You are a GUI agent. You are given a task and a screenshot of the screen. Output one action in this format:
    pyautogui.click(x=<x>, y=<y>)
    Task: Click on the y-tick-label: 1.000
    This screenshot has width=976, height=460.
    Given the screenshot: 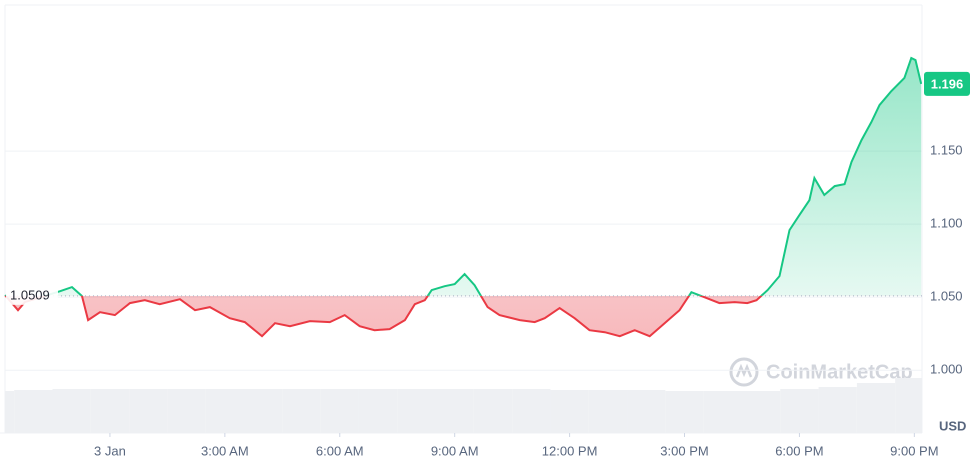 What is the action you would take?
    pyautogui.click(x=946, y=369)
    